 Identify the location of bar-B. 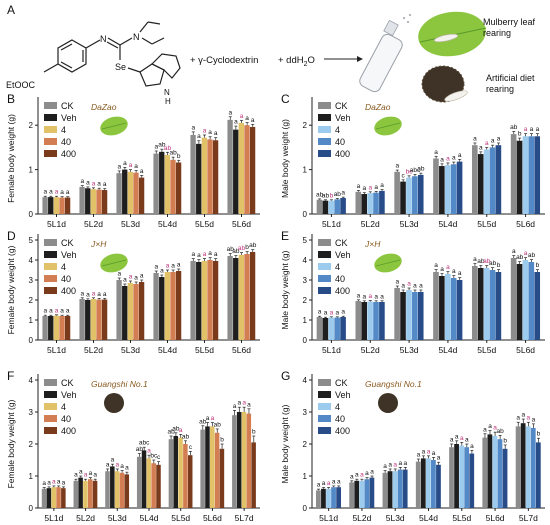
(215, 177).